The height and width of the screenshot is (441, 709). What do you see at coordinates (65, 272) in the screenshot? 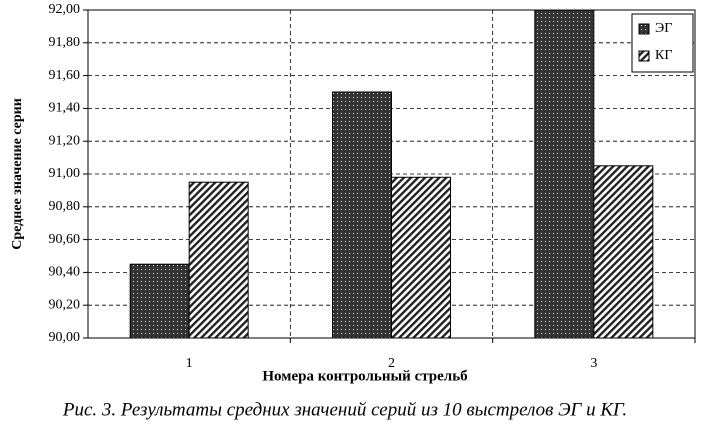
I see `y-tick-label: 90,40` at bounding box center [65, 272].